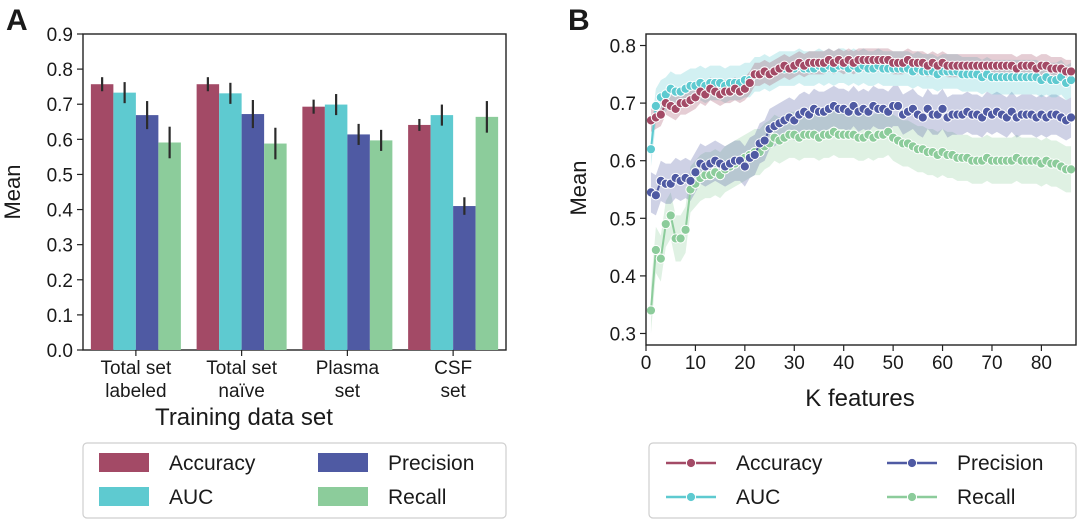 Image resolution: width=1080 pixels, height=520 pixels. I want to click on x-tick-label-b: 60, so click(942, 363).